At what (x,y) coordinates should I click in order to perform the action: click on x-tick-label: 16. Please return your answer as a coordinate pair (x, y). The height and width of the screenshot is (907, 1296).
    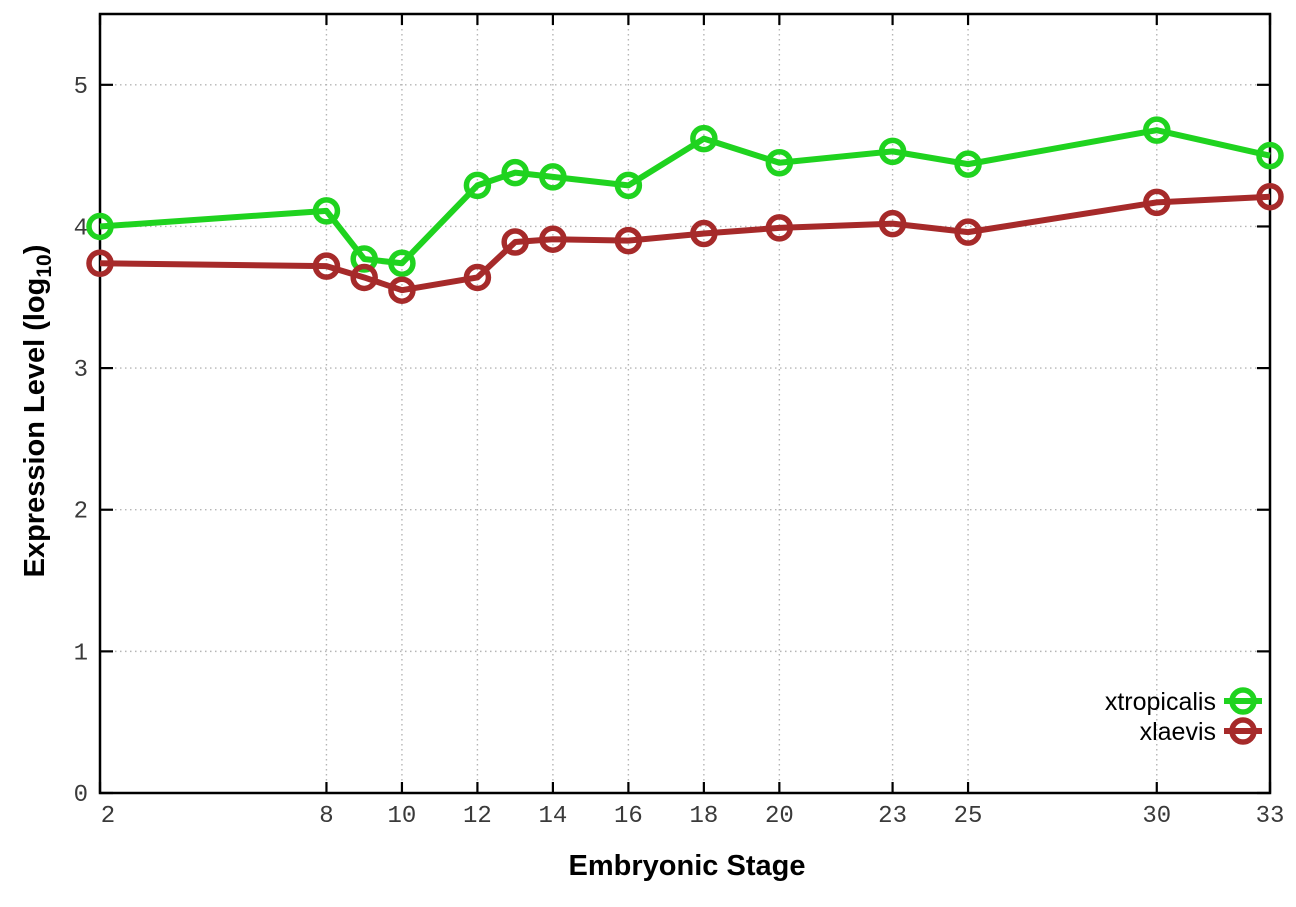
    Looking at the image, I should click on (628, 816).